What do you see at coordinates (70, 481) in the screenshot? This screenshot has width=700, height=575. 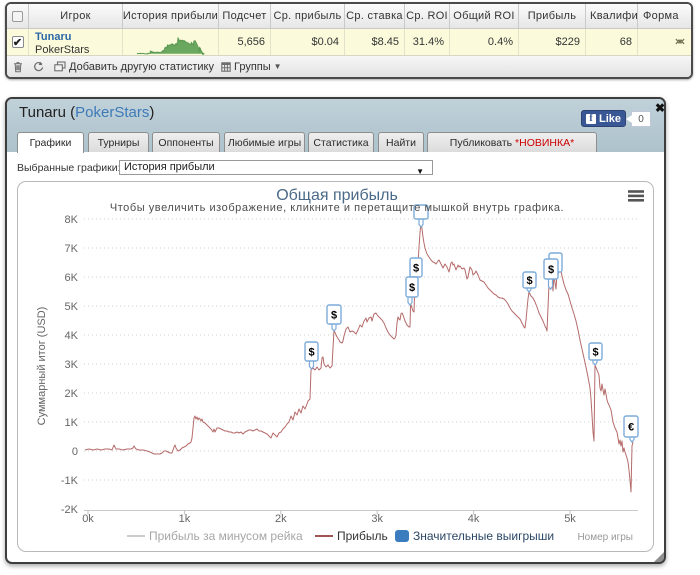 I see `svg-text: -1K` at bounding box center [70, 481].